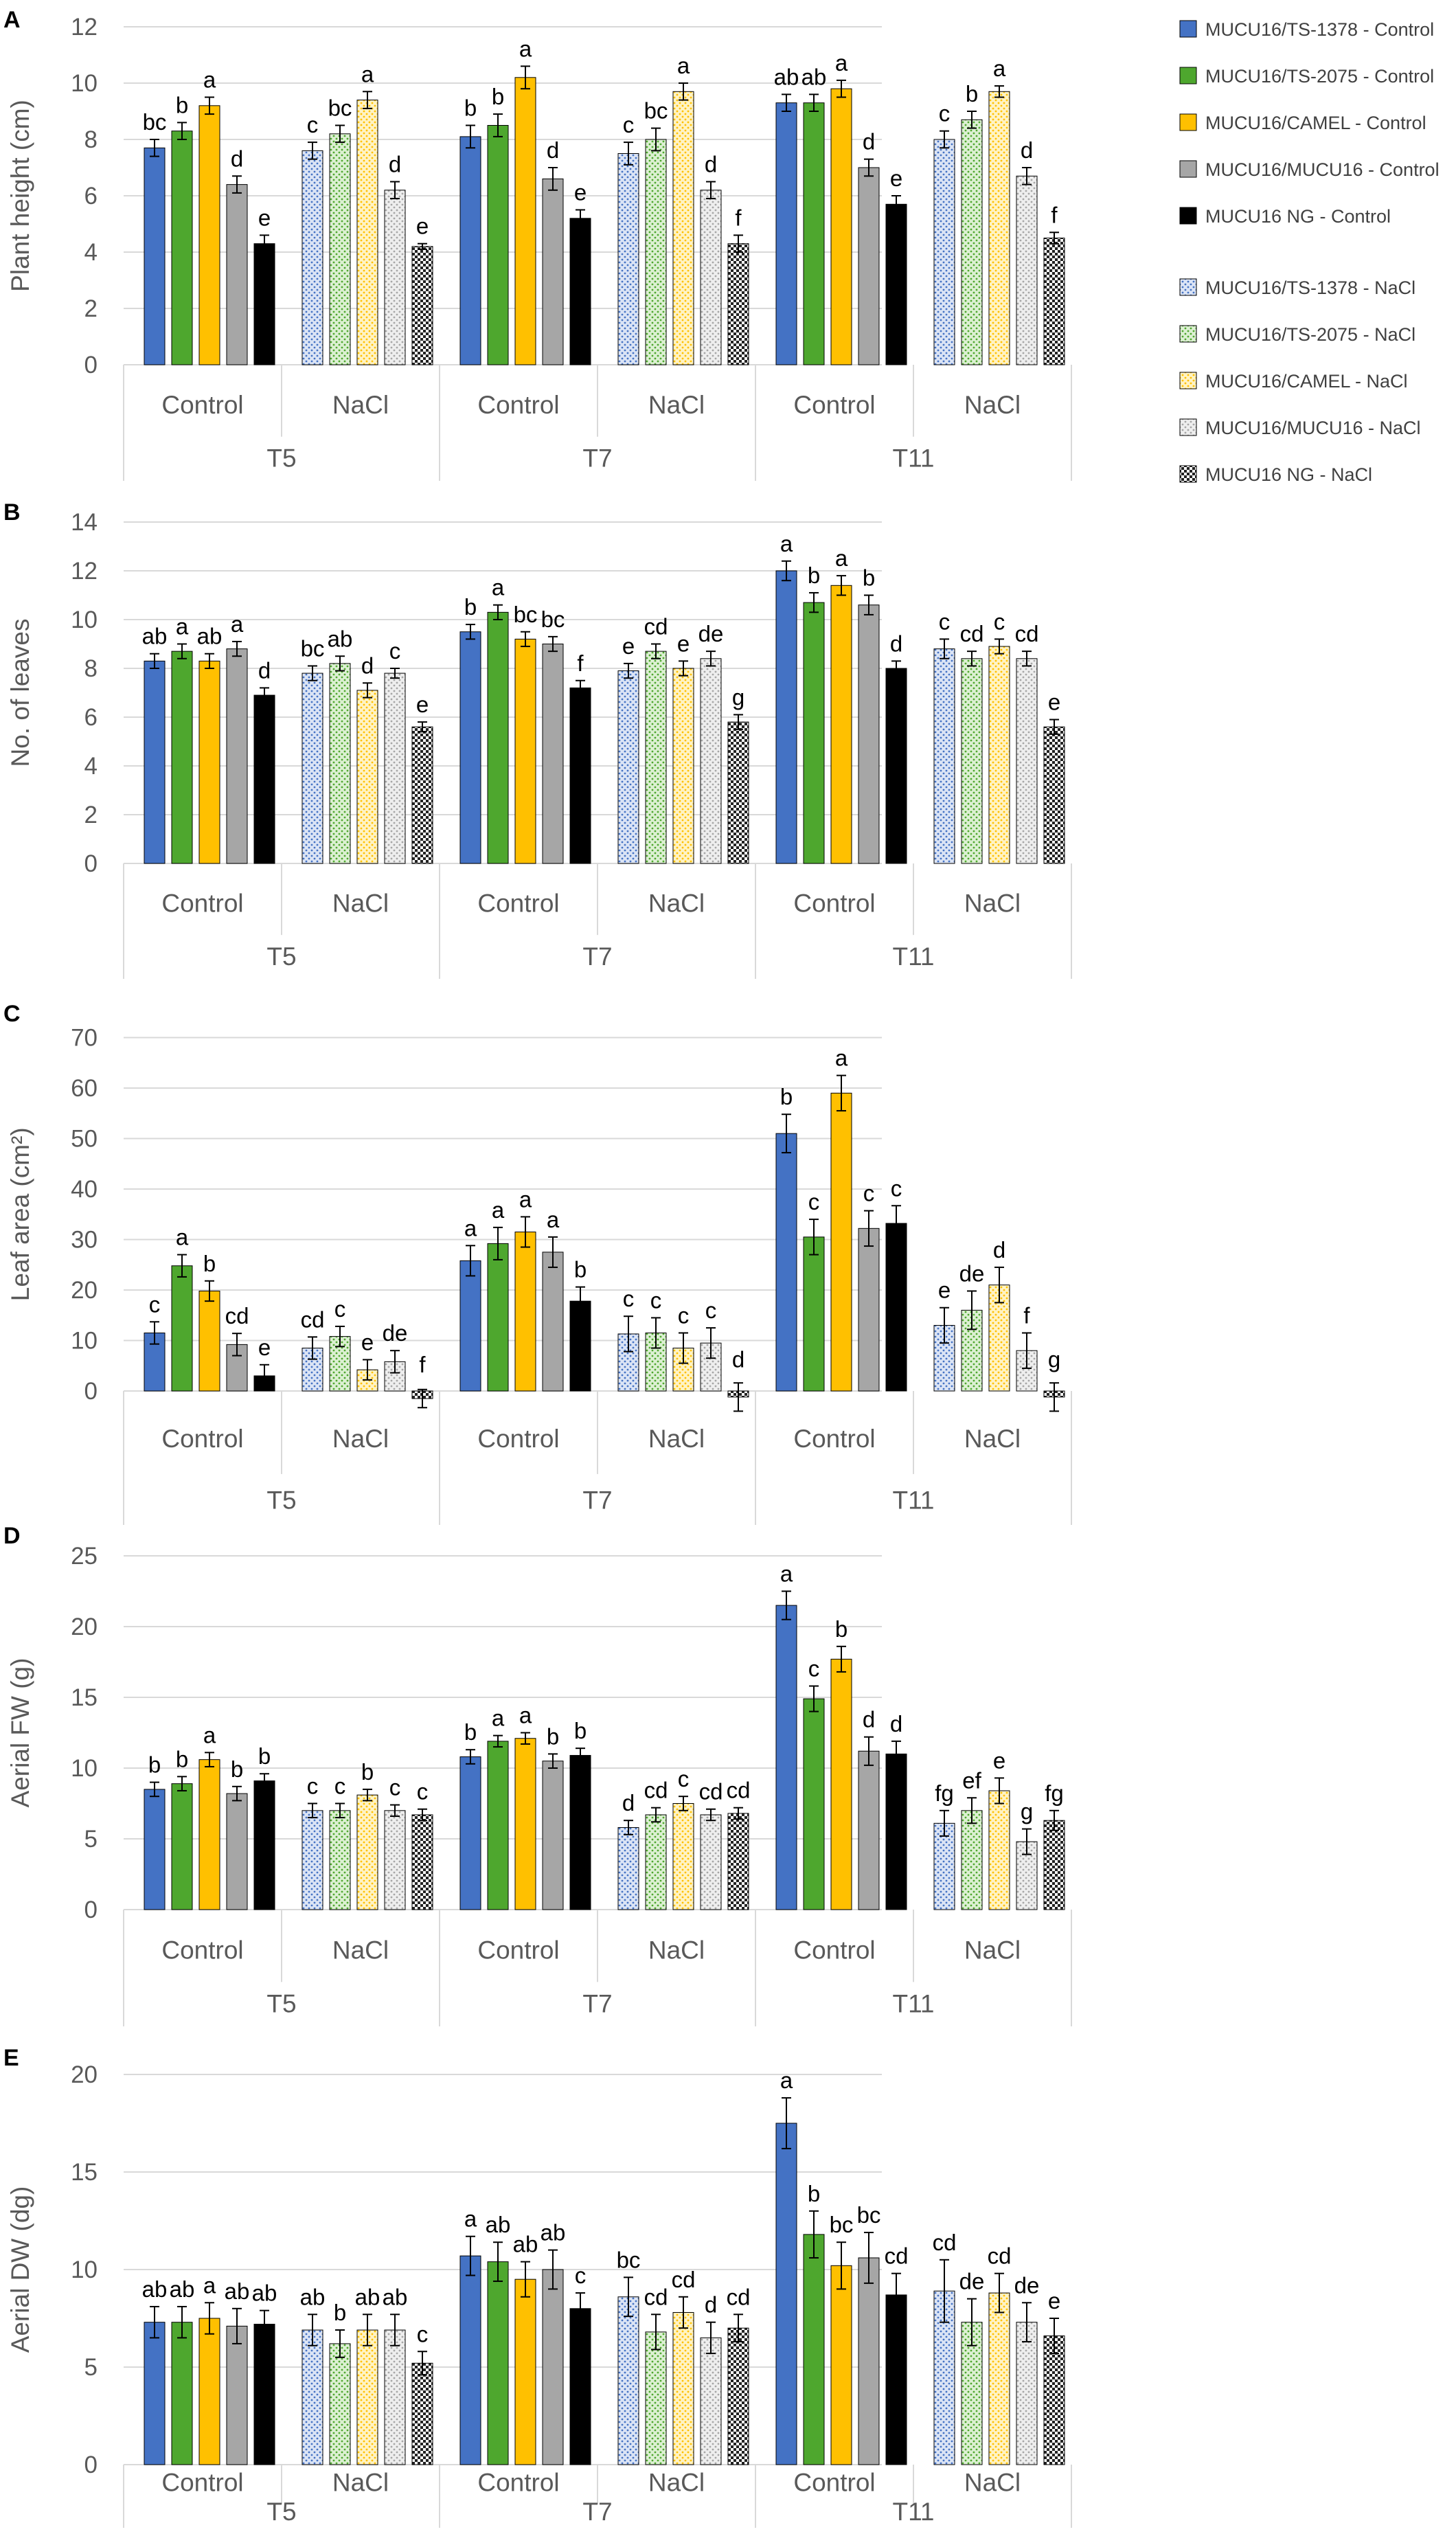  What do you see at coordinates (91, 668) in the screenshot?
I see `y-tick-label: 8` at bounding box center [91, 668].